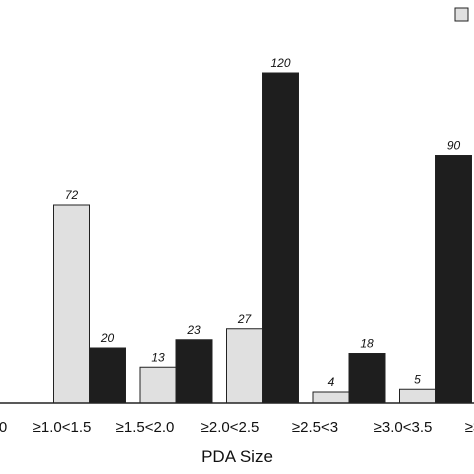  What do you see at coordinates (145, 427) in the screenshot?
I see `x-tick-label-2: ≥1.5<2.0` at bounding box center [145, 427].